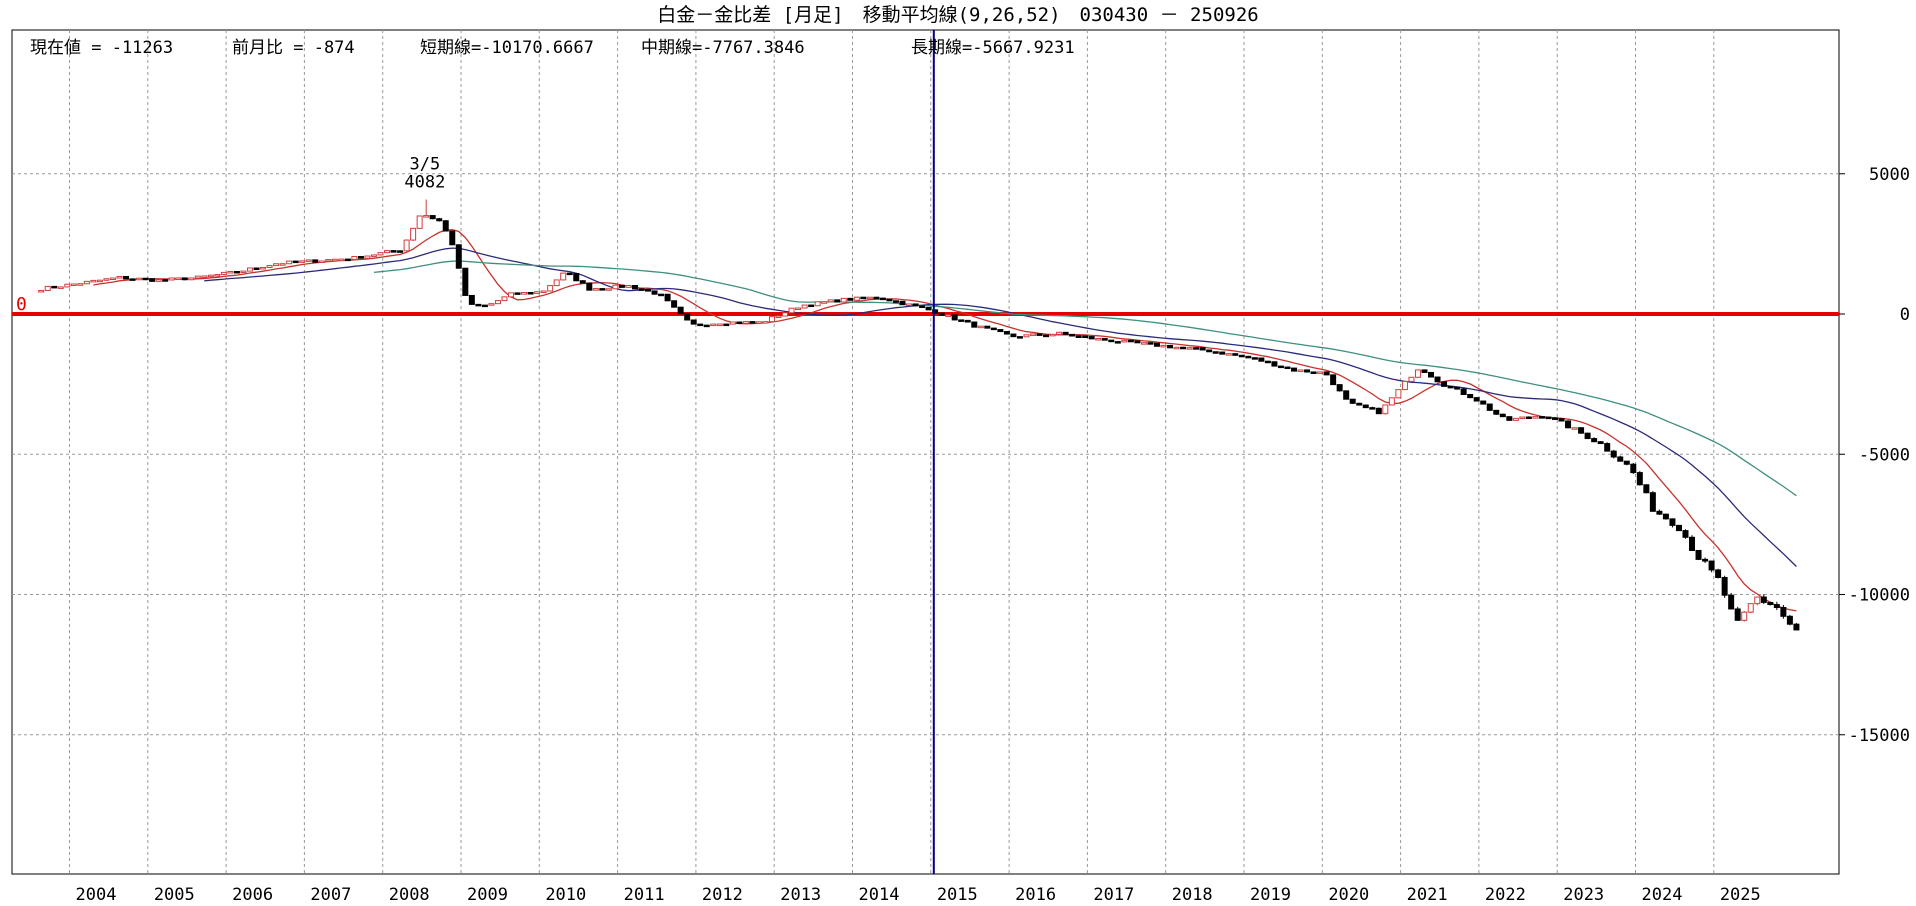 Image resolution: width=1916 pixels, height=906 pixels. Describe the element at coordinates (1905, 315) in the screenshot. I see `y-tick-label: 0` at that location.